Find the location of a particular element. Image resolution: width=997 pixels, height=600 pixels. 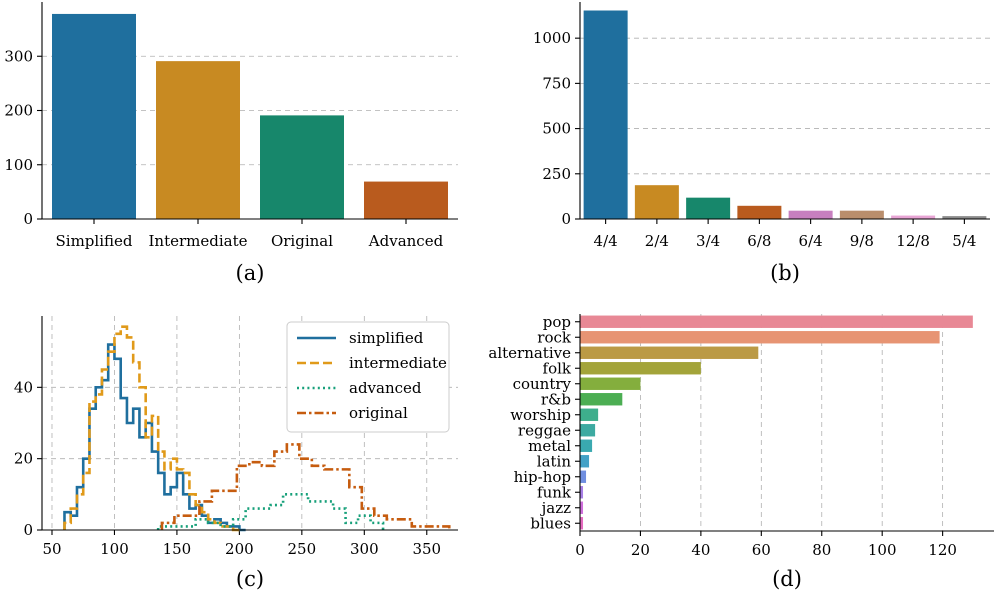

x-tick-label: 3/4 is located at coordinates (708, 241).